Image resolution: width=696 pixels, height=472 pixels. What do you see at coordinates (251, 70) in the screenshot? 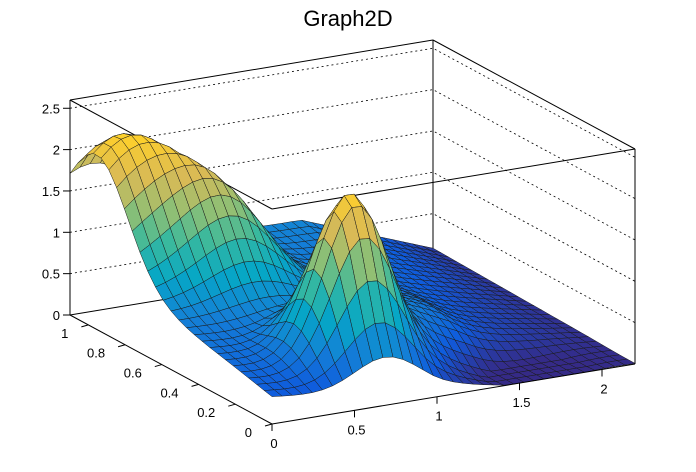
I see `top-back-edge` at bounding box center [251, 70].